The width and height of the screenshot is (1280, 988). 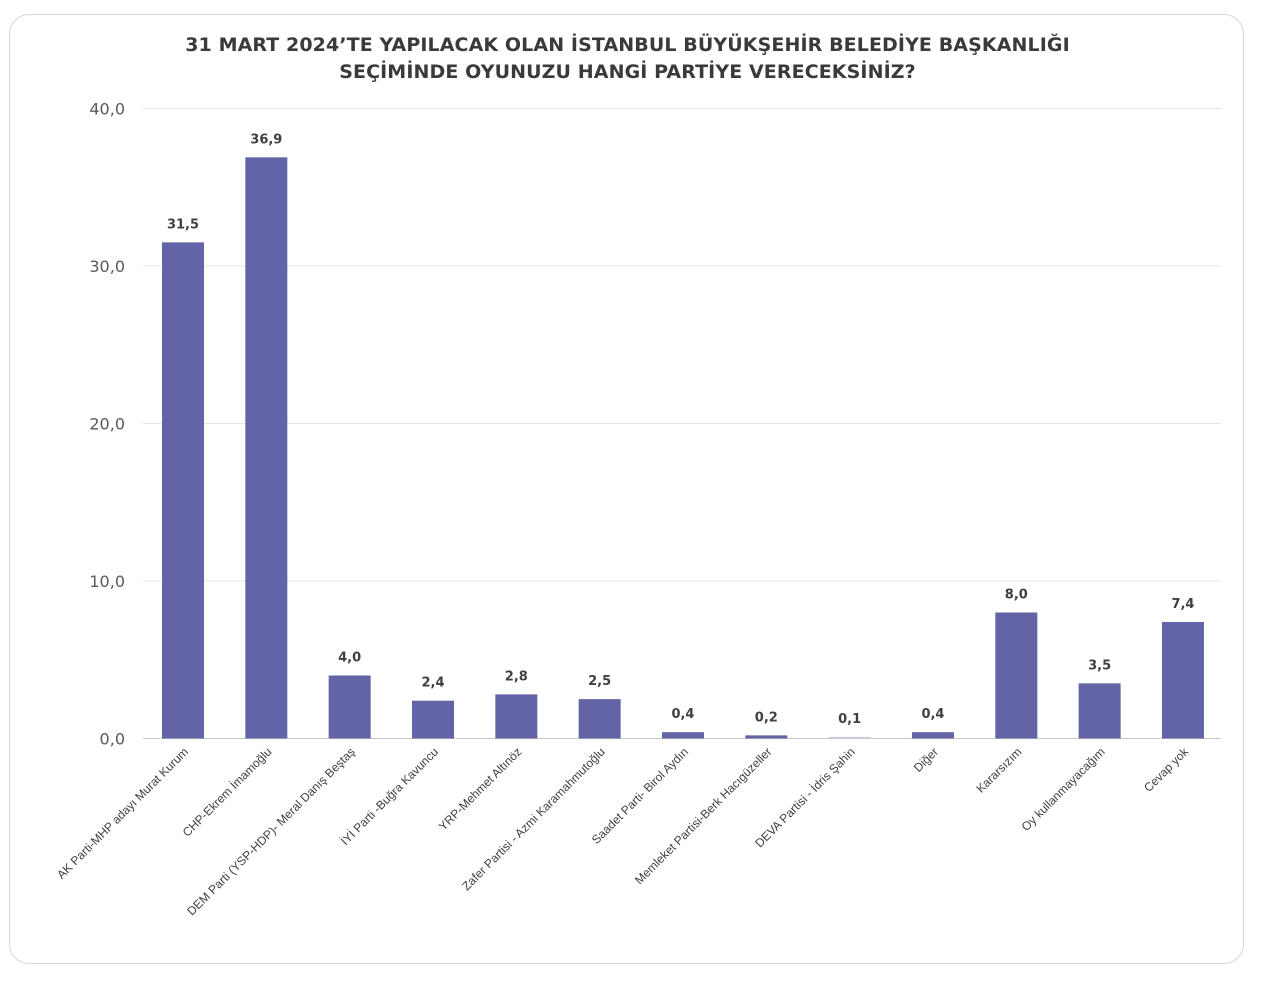 I want to click on x-category-label: AK Parti-MHP adayı Murat Kurum, so click(x=122, y=813).